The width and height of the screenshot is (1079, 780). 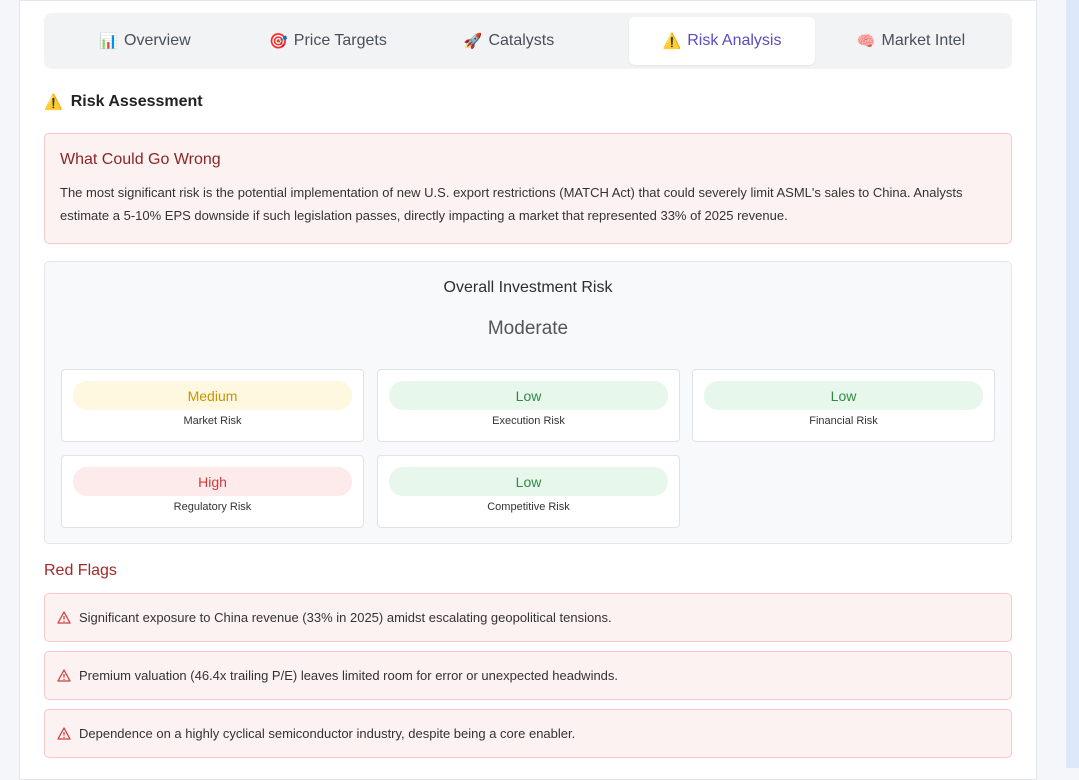 What do you see at coordinates (157, 40) in the screenshot?
I see `tab-label: Overview` at bounding box center [157, 40].